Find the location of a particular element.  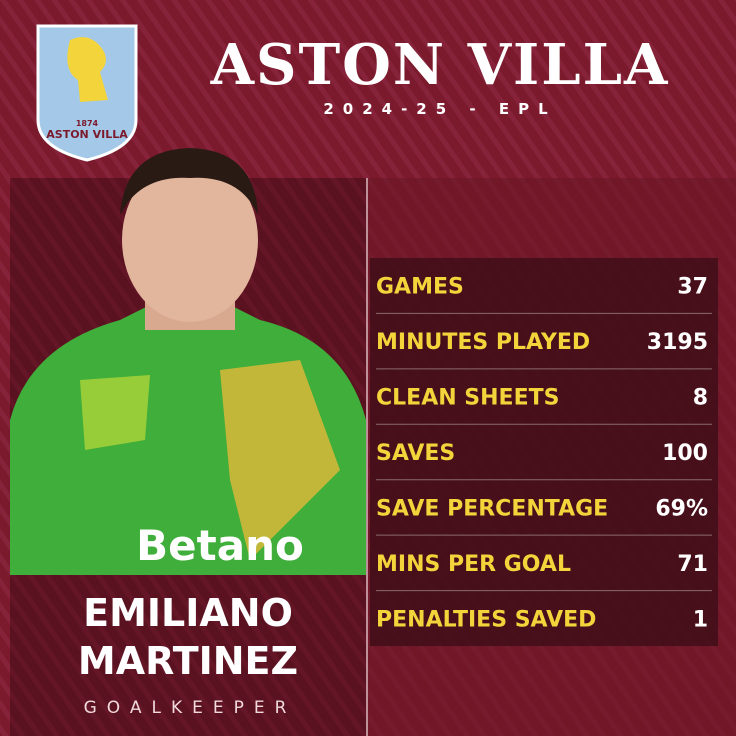

stat-label: CLEAN SHEETS is located at coordinates (467, 398).